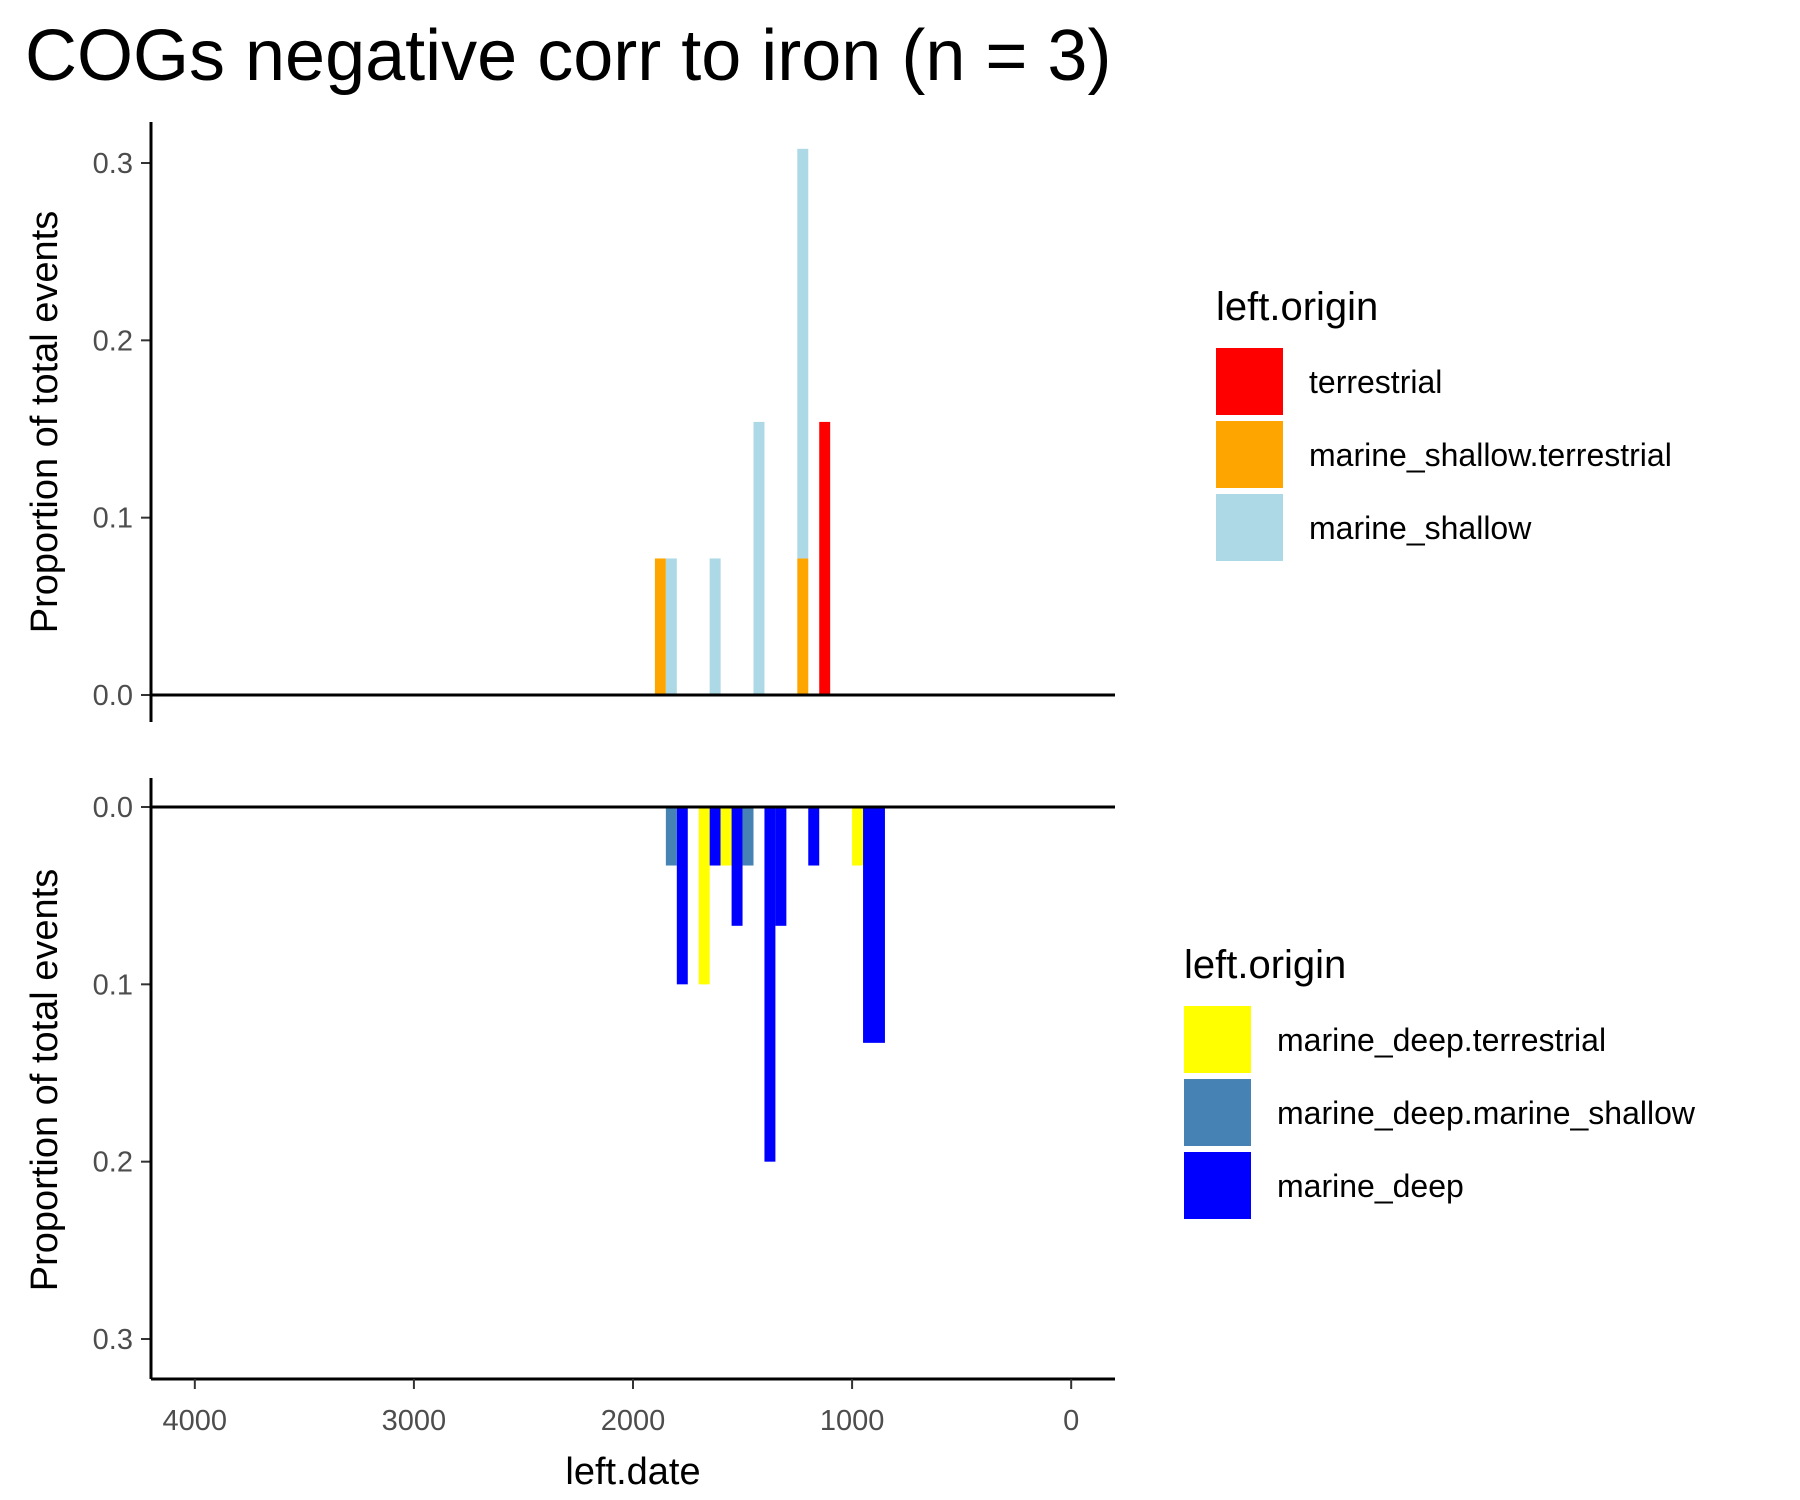  Describe the element at coordinates (1071, 1421) in the screenshot. I see `x-tick-label: 0` at that location.